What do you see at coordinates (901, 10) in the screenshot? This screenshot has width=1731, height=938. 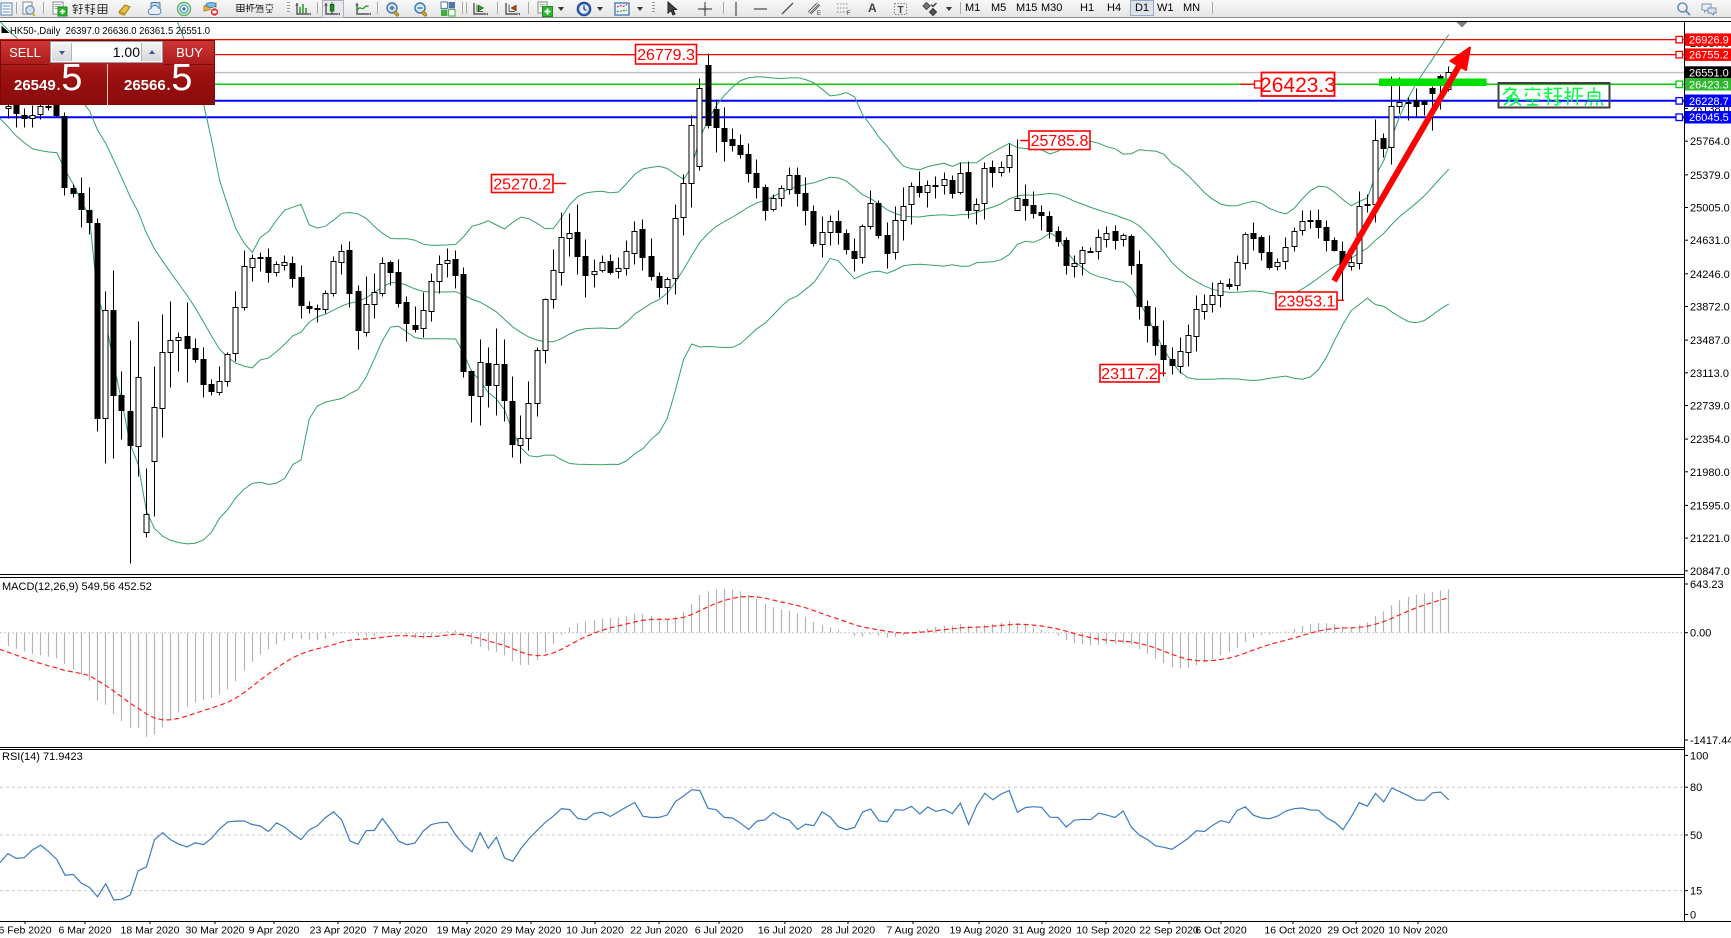 I see `svg-text: T` at bounding box center [901, 10].